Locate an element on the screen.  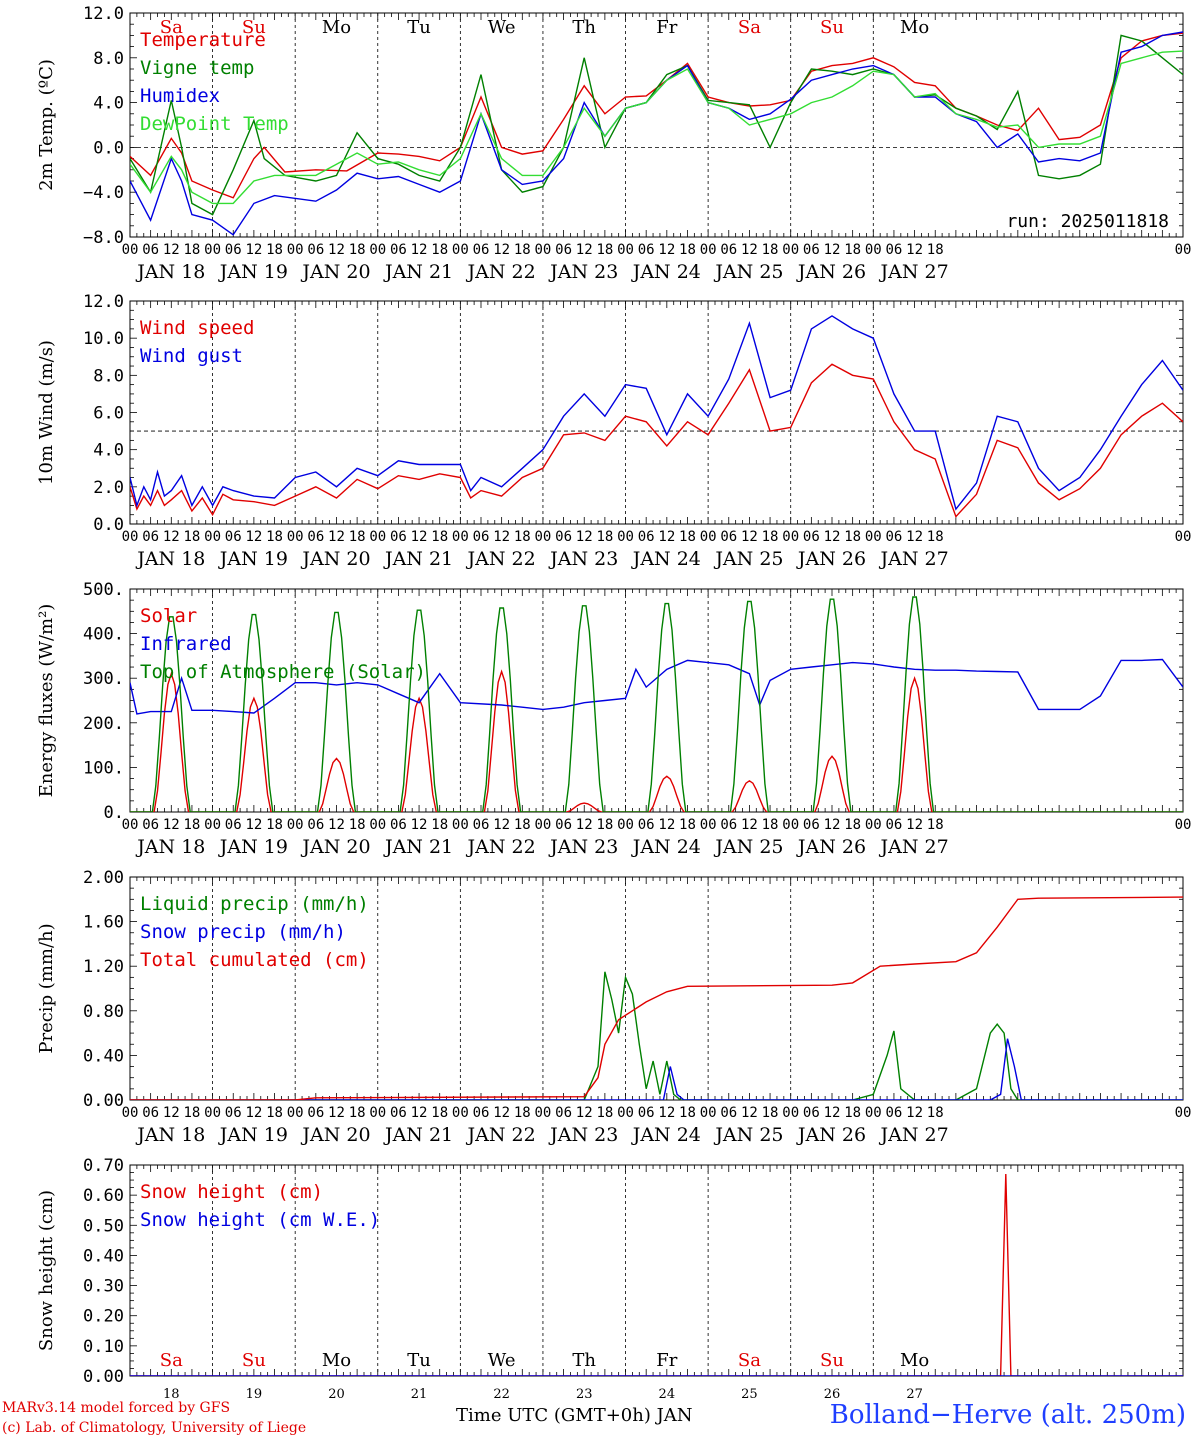
legend-entry: Solar is located at coordinates (168, 616).